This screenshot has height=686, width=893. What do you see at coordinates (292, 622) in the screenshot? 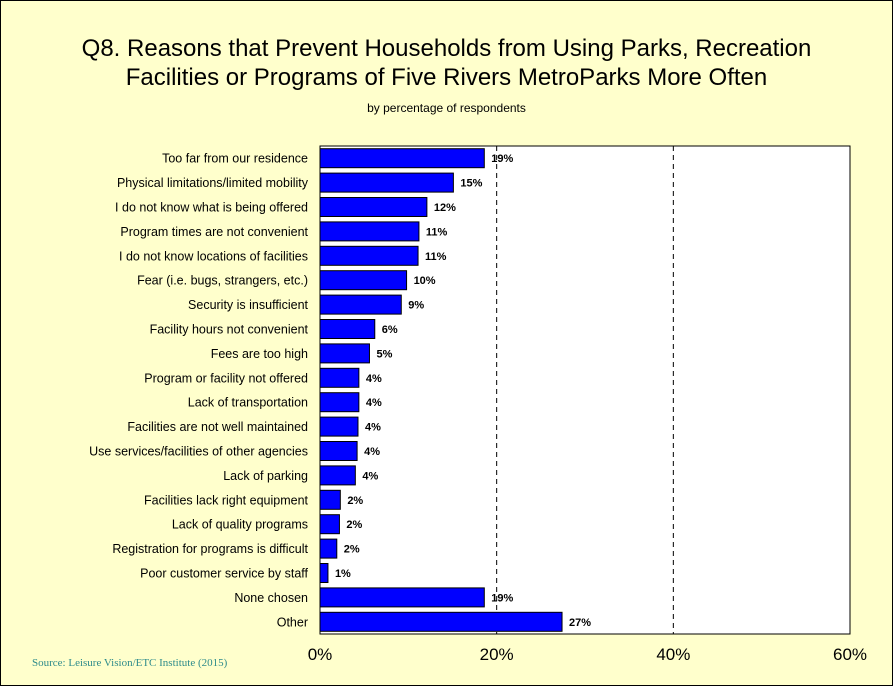
I see `category-label-19: Other` at bounding box center [292, 622].